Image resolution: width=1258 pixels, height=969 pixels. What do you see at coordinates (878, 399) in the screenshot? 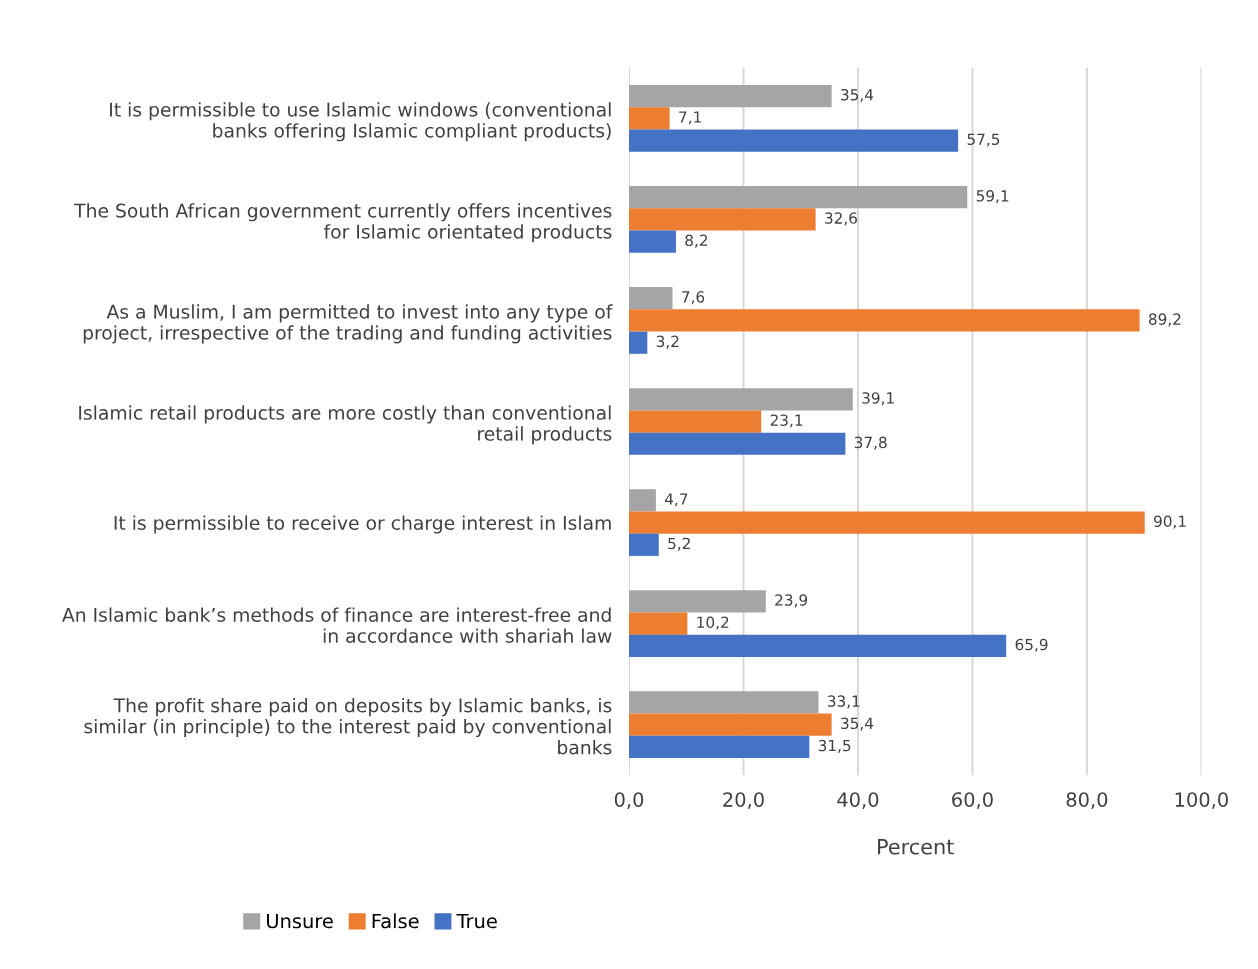
I see `data-label: 39,1` at bounding box center [878, 399].